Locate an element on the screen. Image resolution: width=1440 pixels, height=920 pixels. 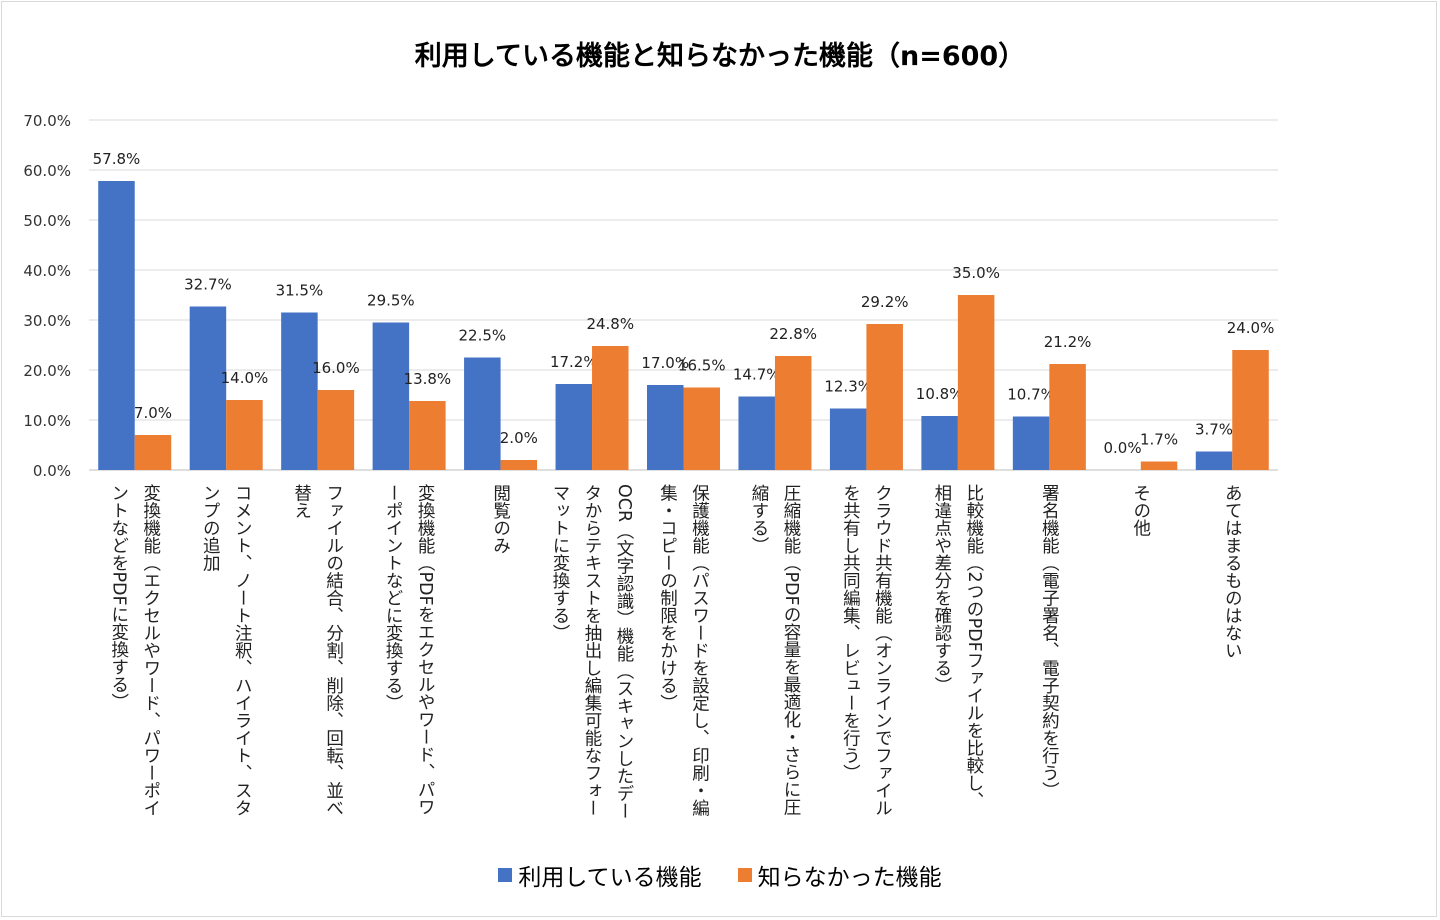
y-tick-label: 40.0% is located at coordinates (47, 271).